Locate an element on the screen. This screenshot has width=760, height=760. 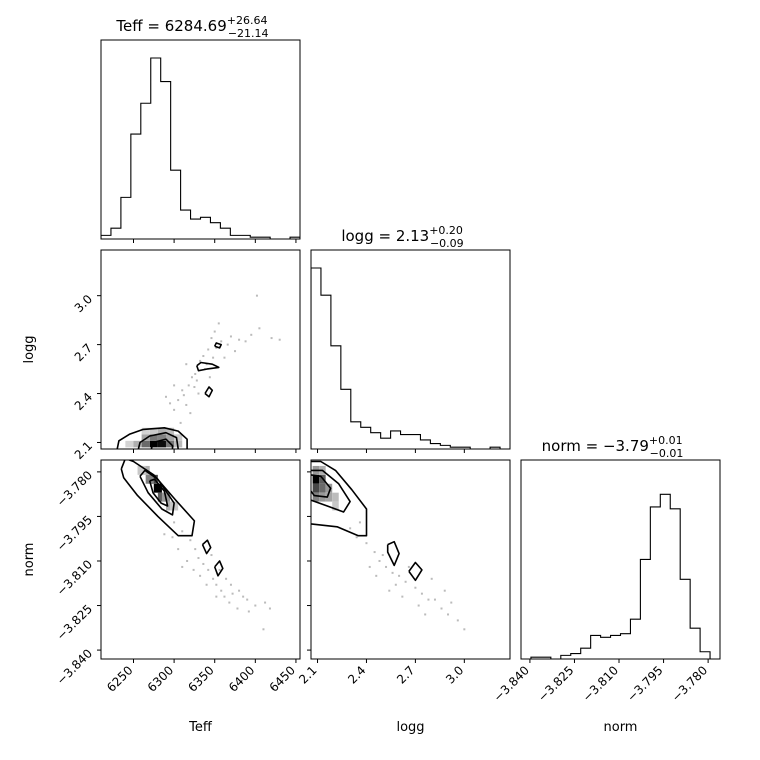
x-axis-label-norm: norm is located at coordinates (621, 727).